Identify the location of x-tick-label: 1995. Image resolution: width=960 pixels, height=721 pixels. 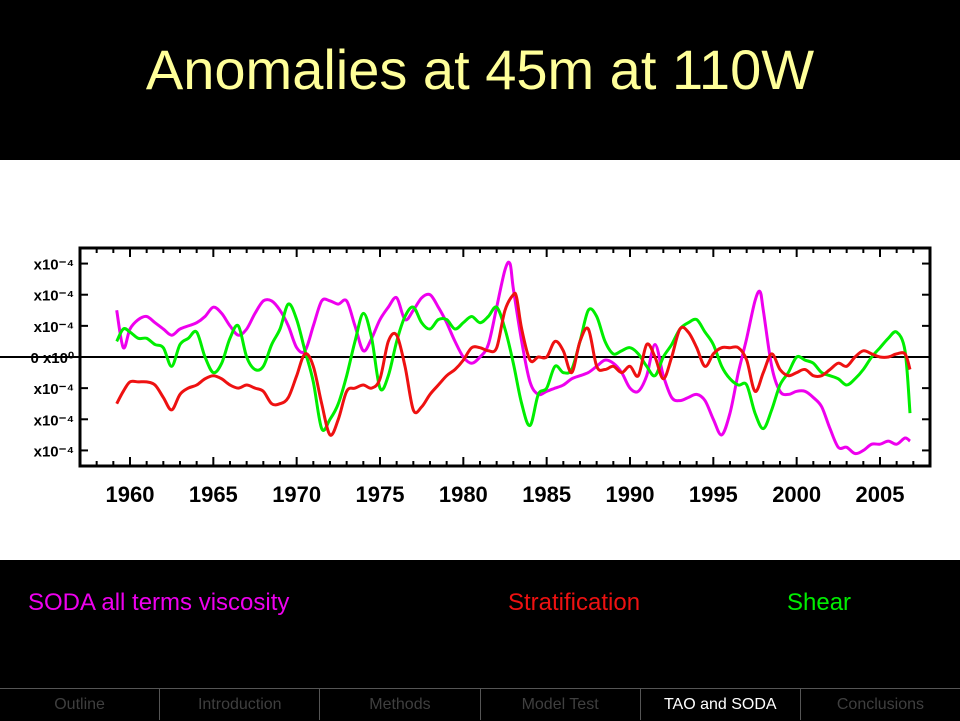
(713, 494).